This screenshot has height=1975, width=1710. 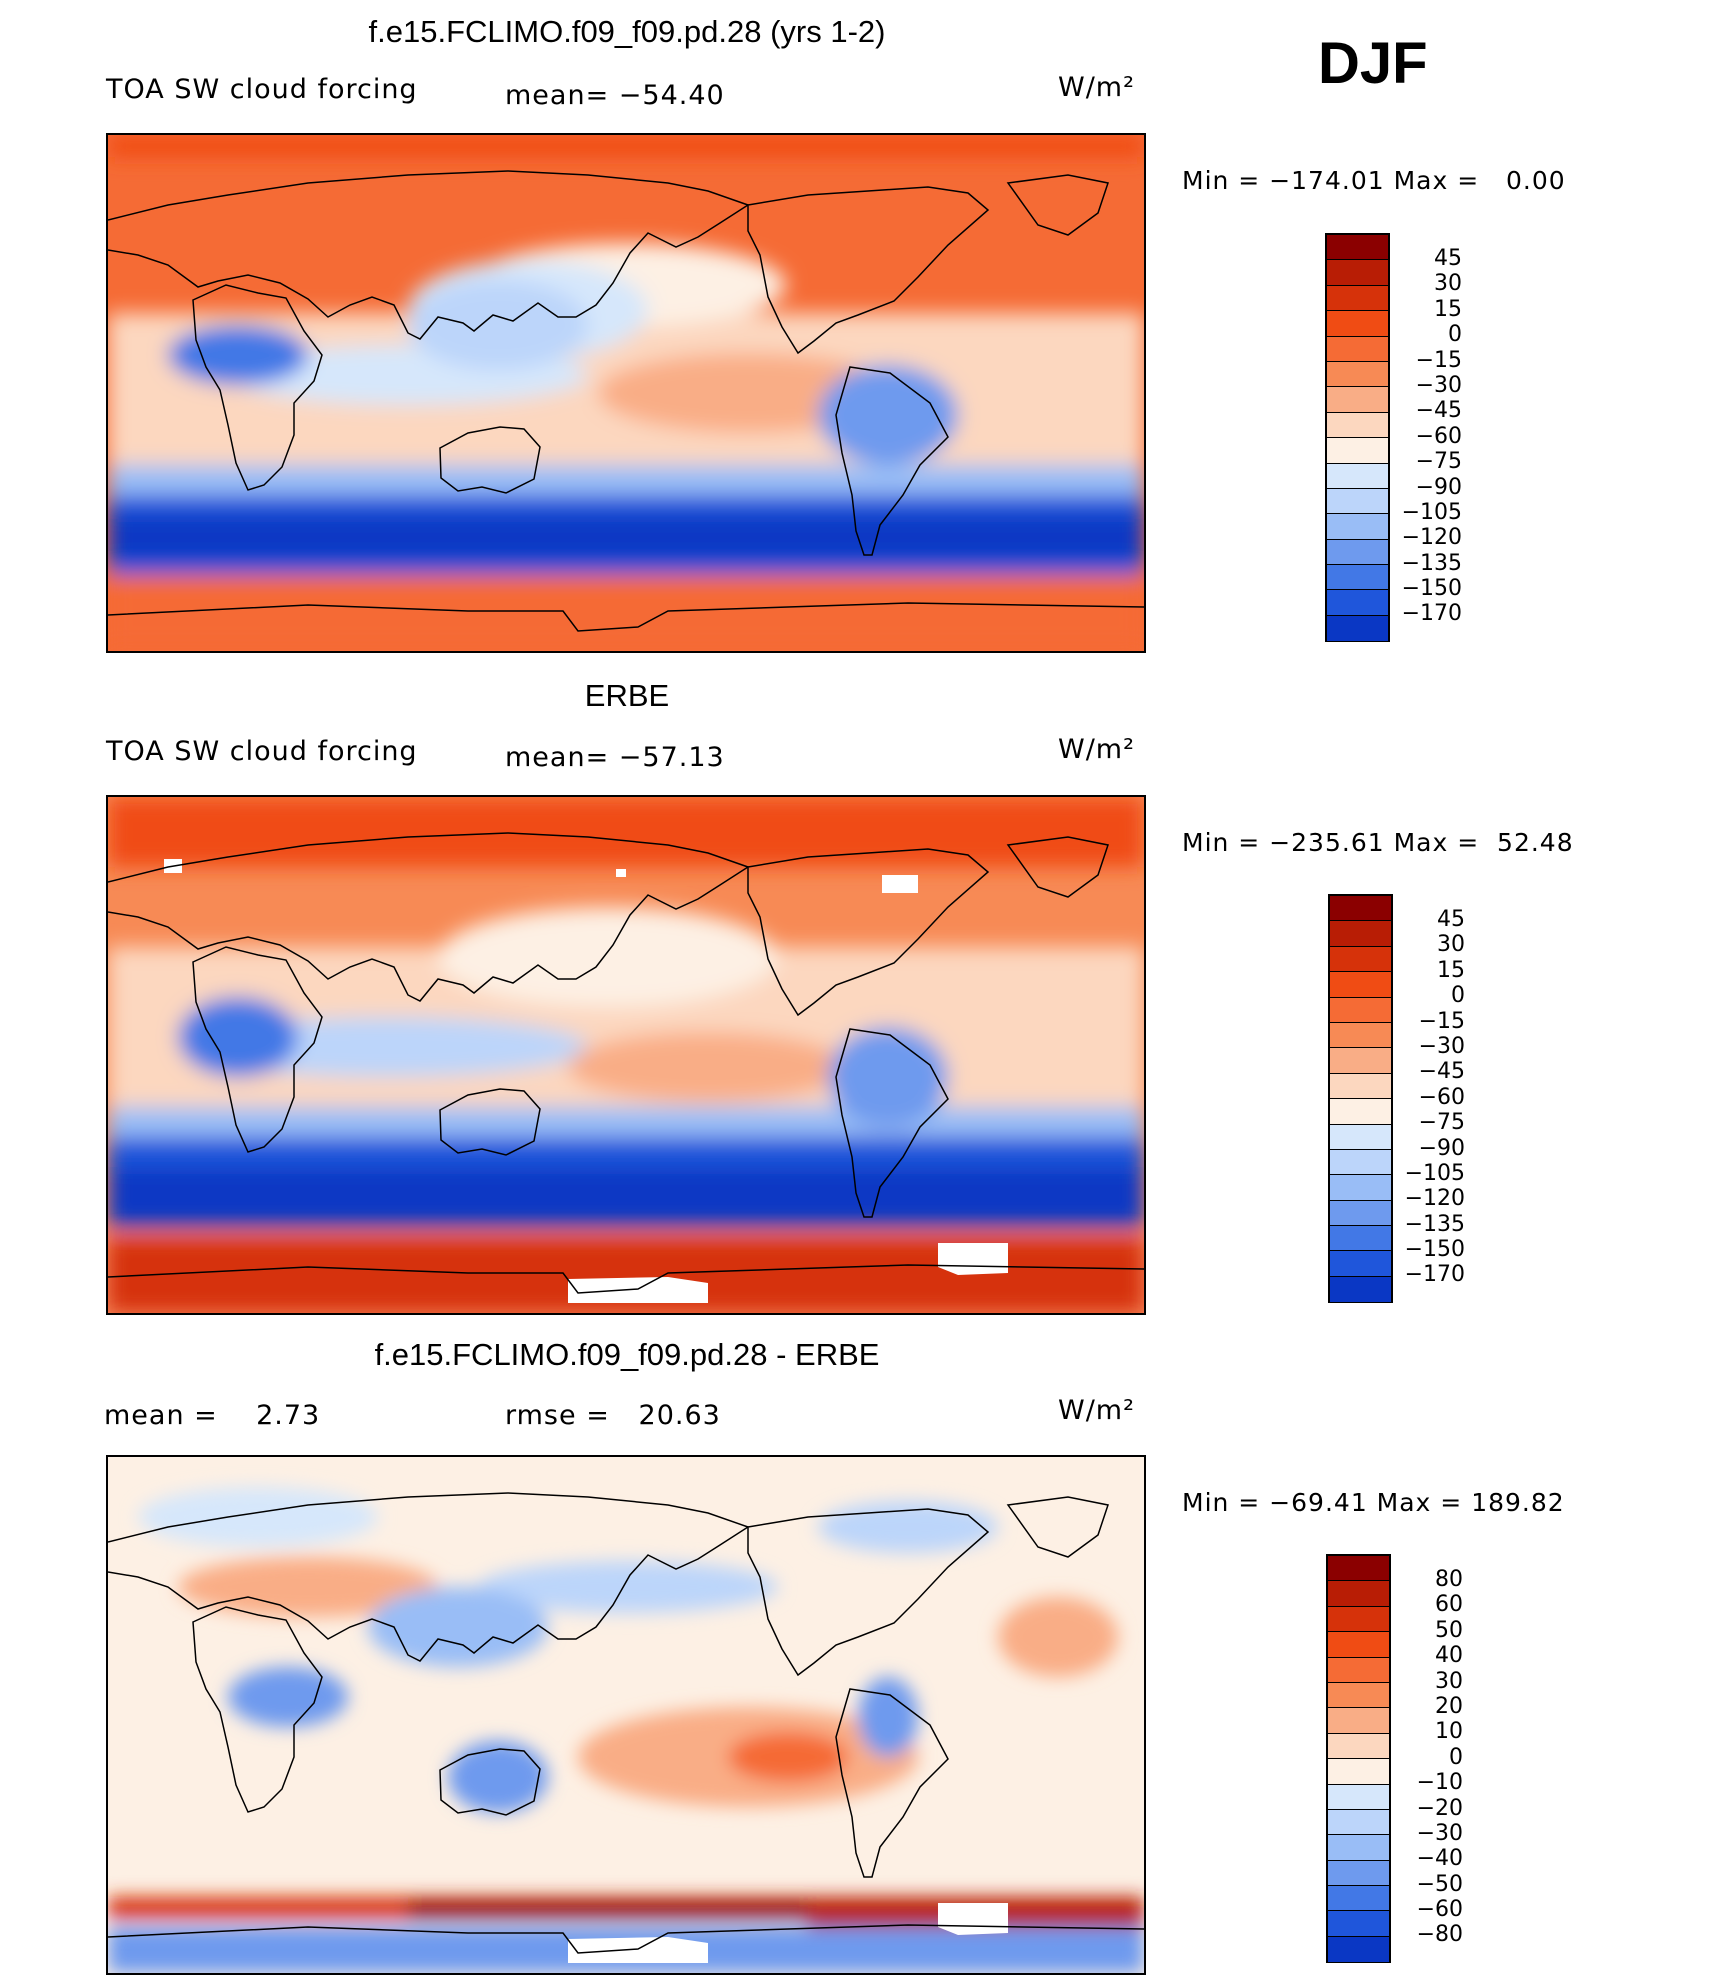 What do you see at coordinates (262, 89) in the screenshot?
I see `variable-label: TOA SW cloud forcing` at bounding box center [262, 89].